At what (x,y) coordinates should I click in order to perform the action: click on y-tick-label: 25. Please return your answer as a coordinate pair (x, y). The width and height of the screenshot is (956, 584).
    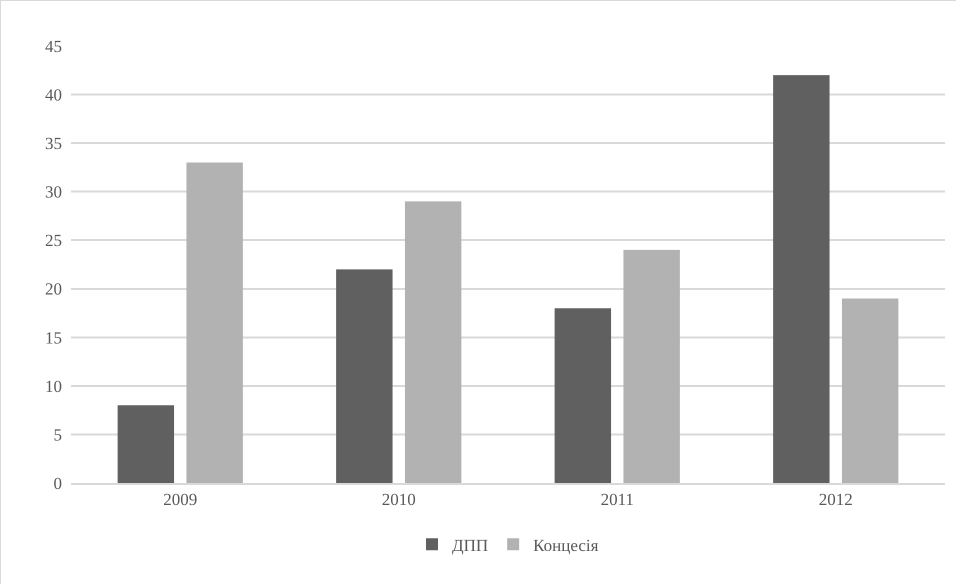
    Looking at the image, I should click on (53, 240).